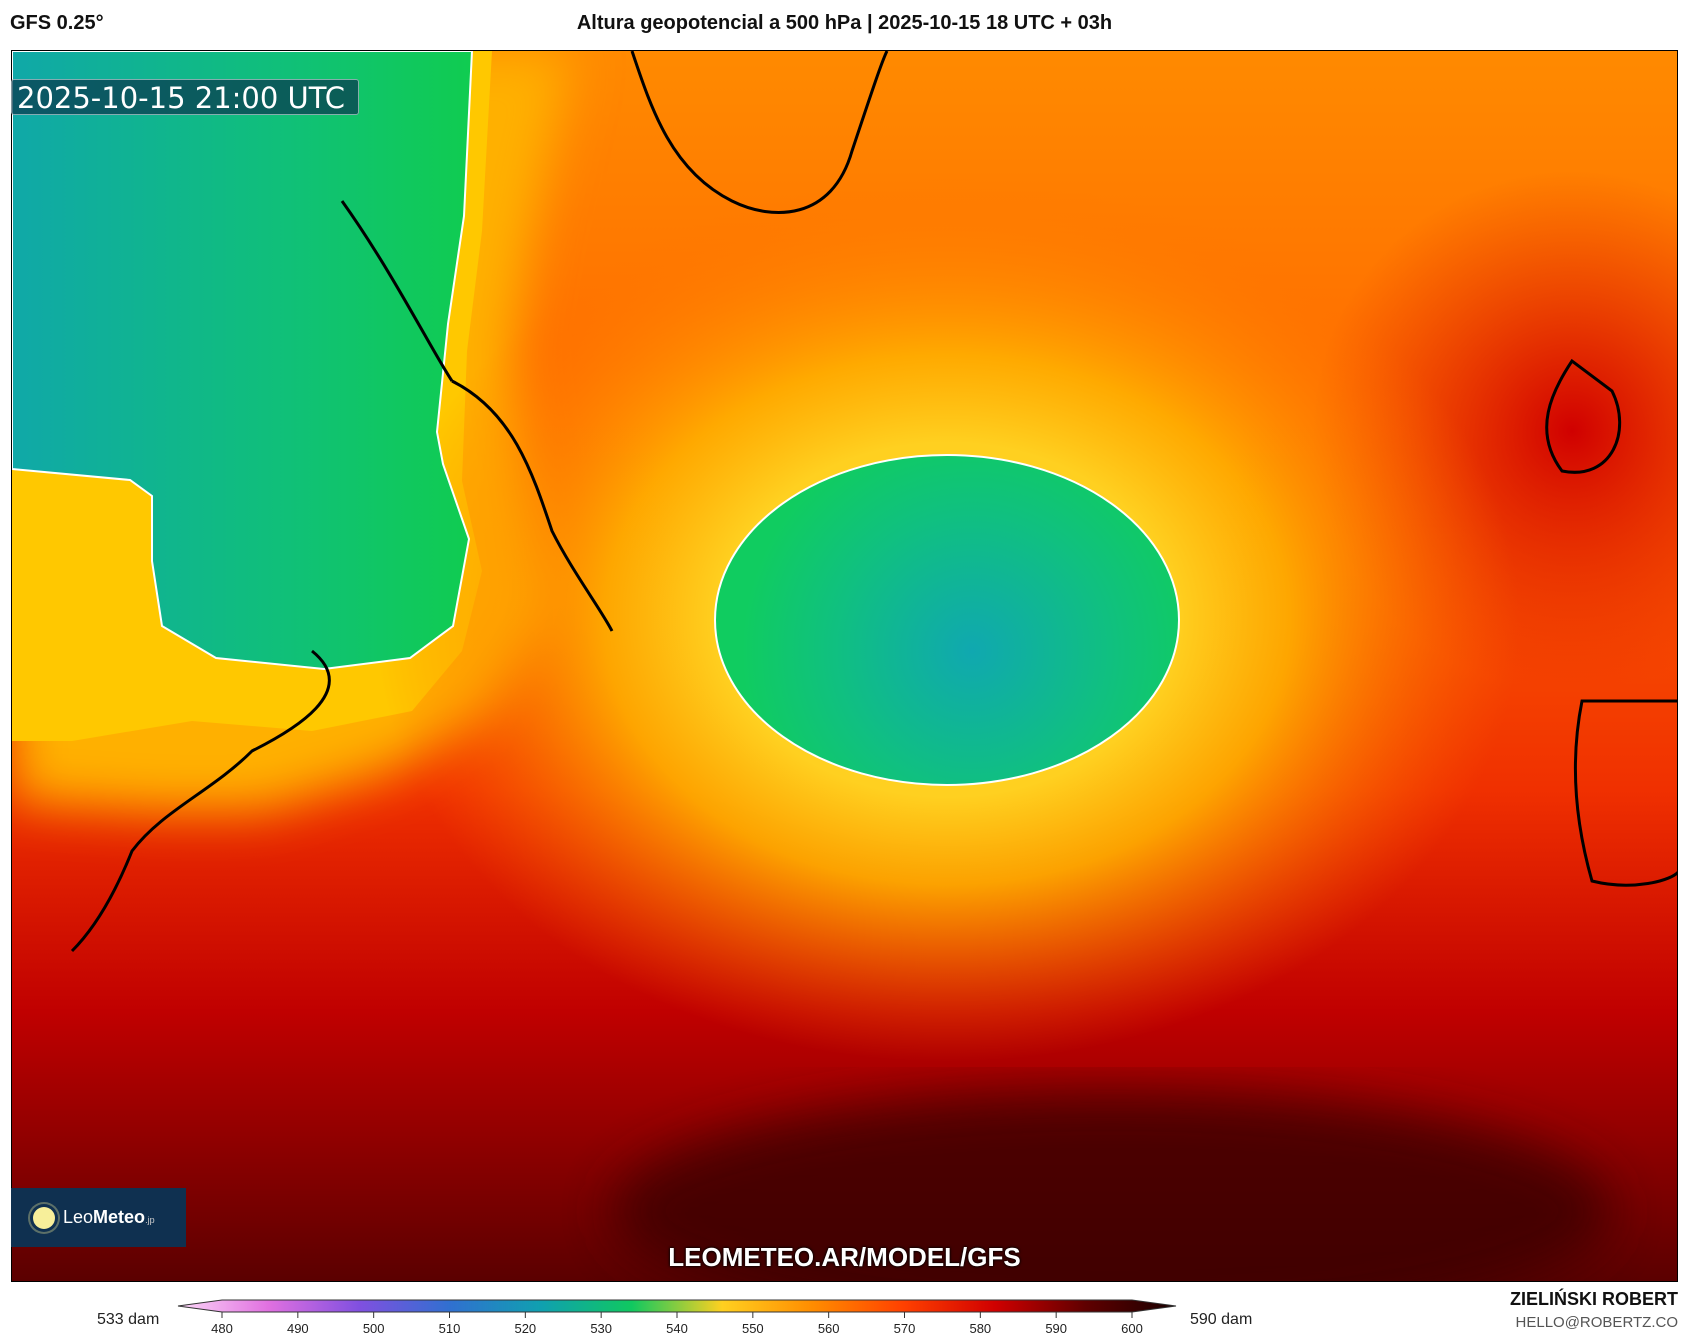 Image resolution: width=1689 pixels, height=1338 pixels. I want to click on author-name: ZIELIŃSKI ROBERT, so click(1593, 1299).